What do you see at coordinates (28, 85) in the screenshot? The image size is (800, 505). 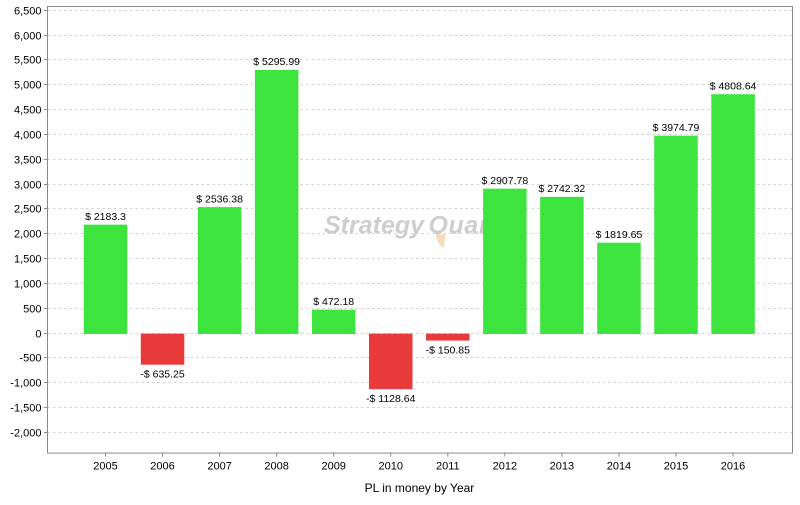 I see `svg-text: 5,000` at bounding box center [28, 85].